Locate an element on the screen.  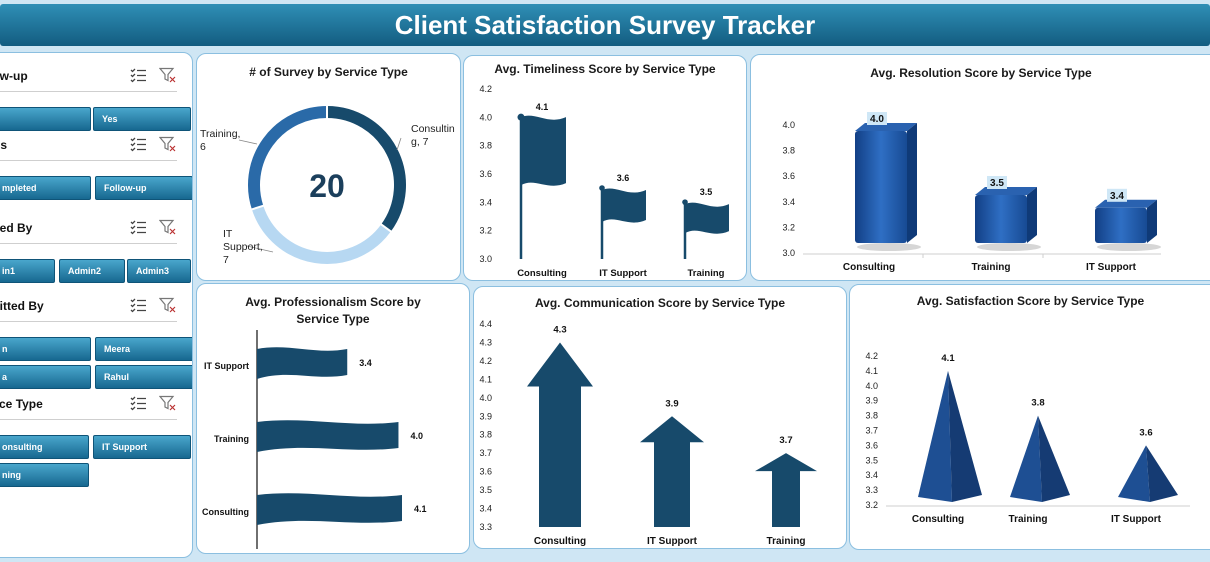
resolution-y-tick: 4.0 is located at coordinates (788, 125).